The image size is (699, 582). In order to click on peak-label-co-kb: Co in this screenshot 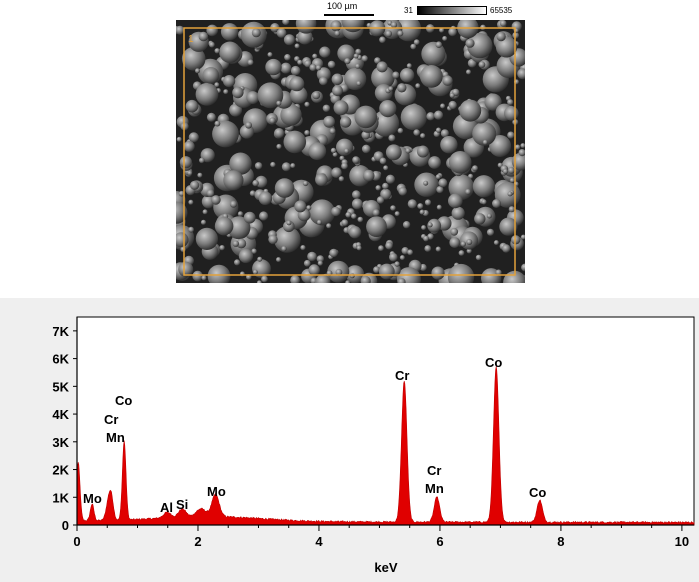, I will do `click(537, 492)`.